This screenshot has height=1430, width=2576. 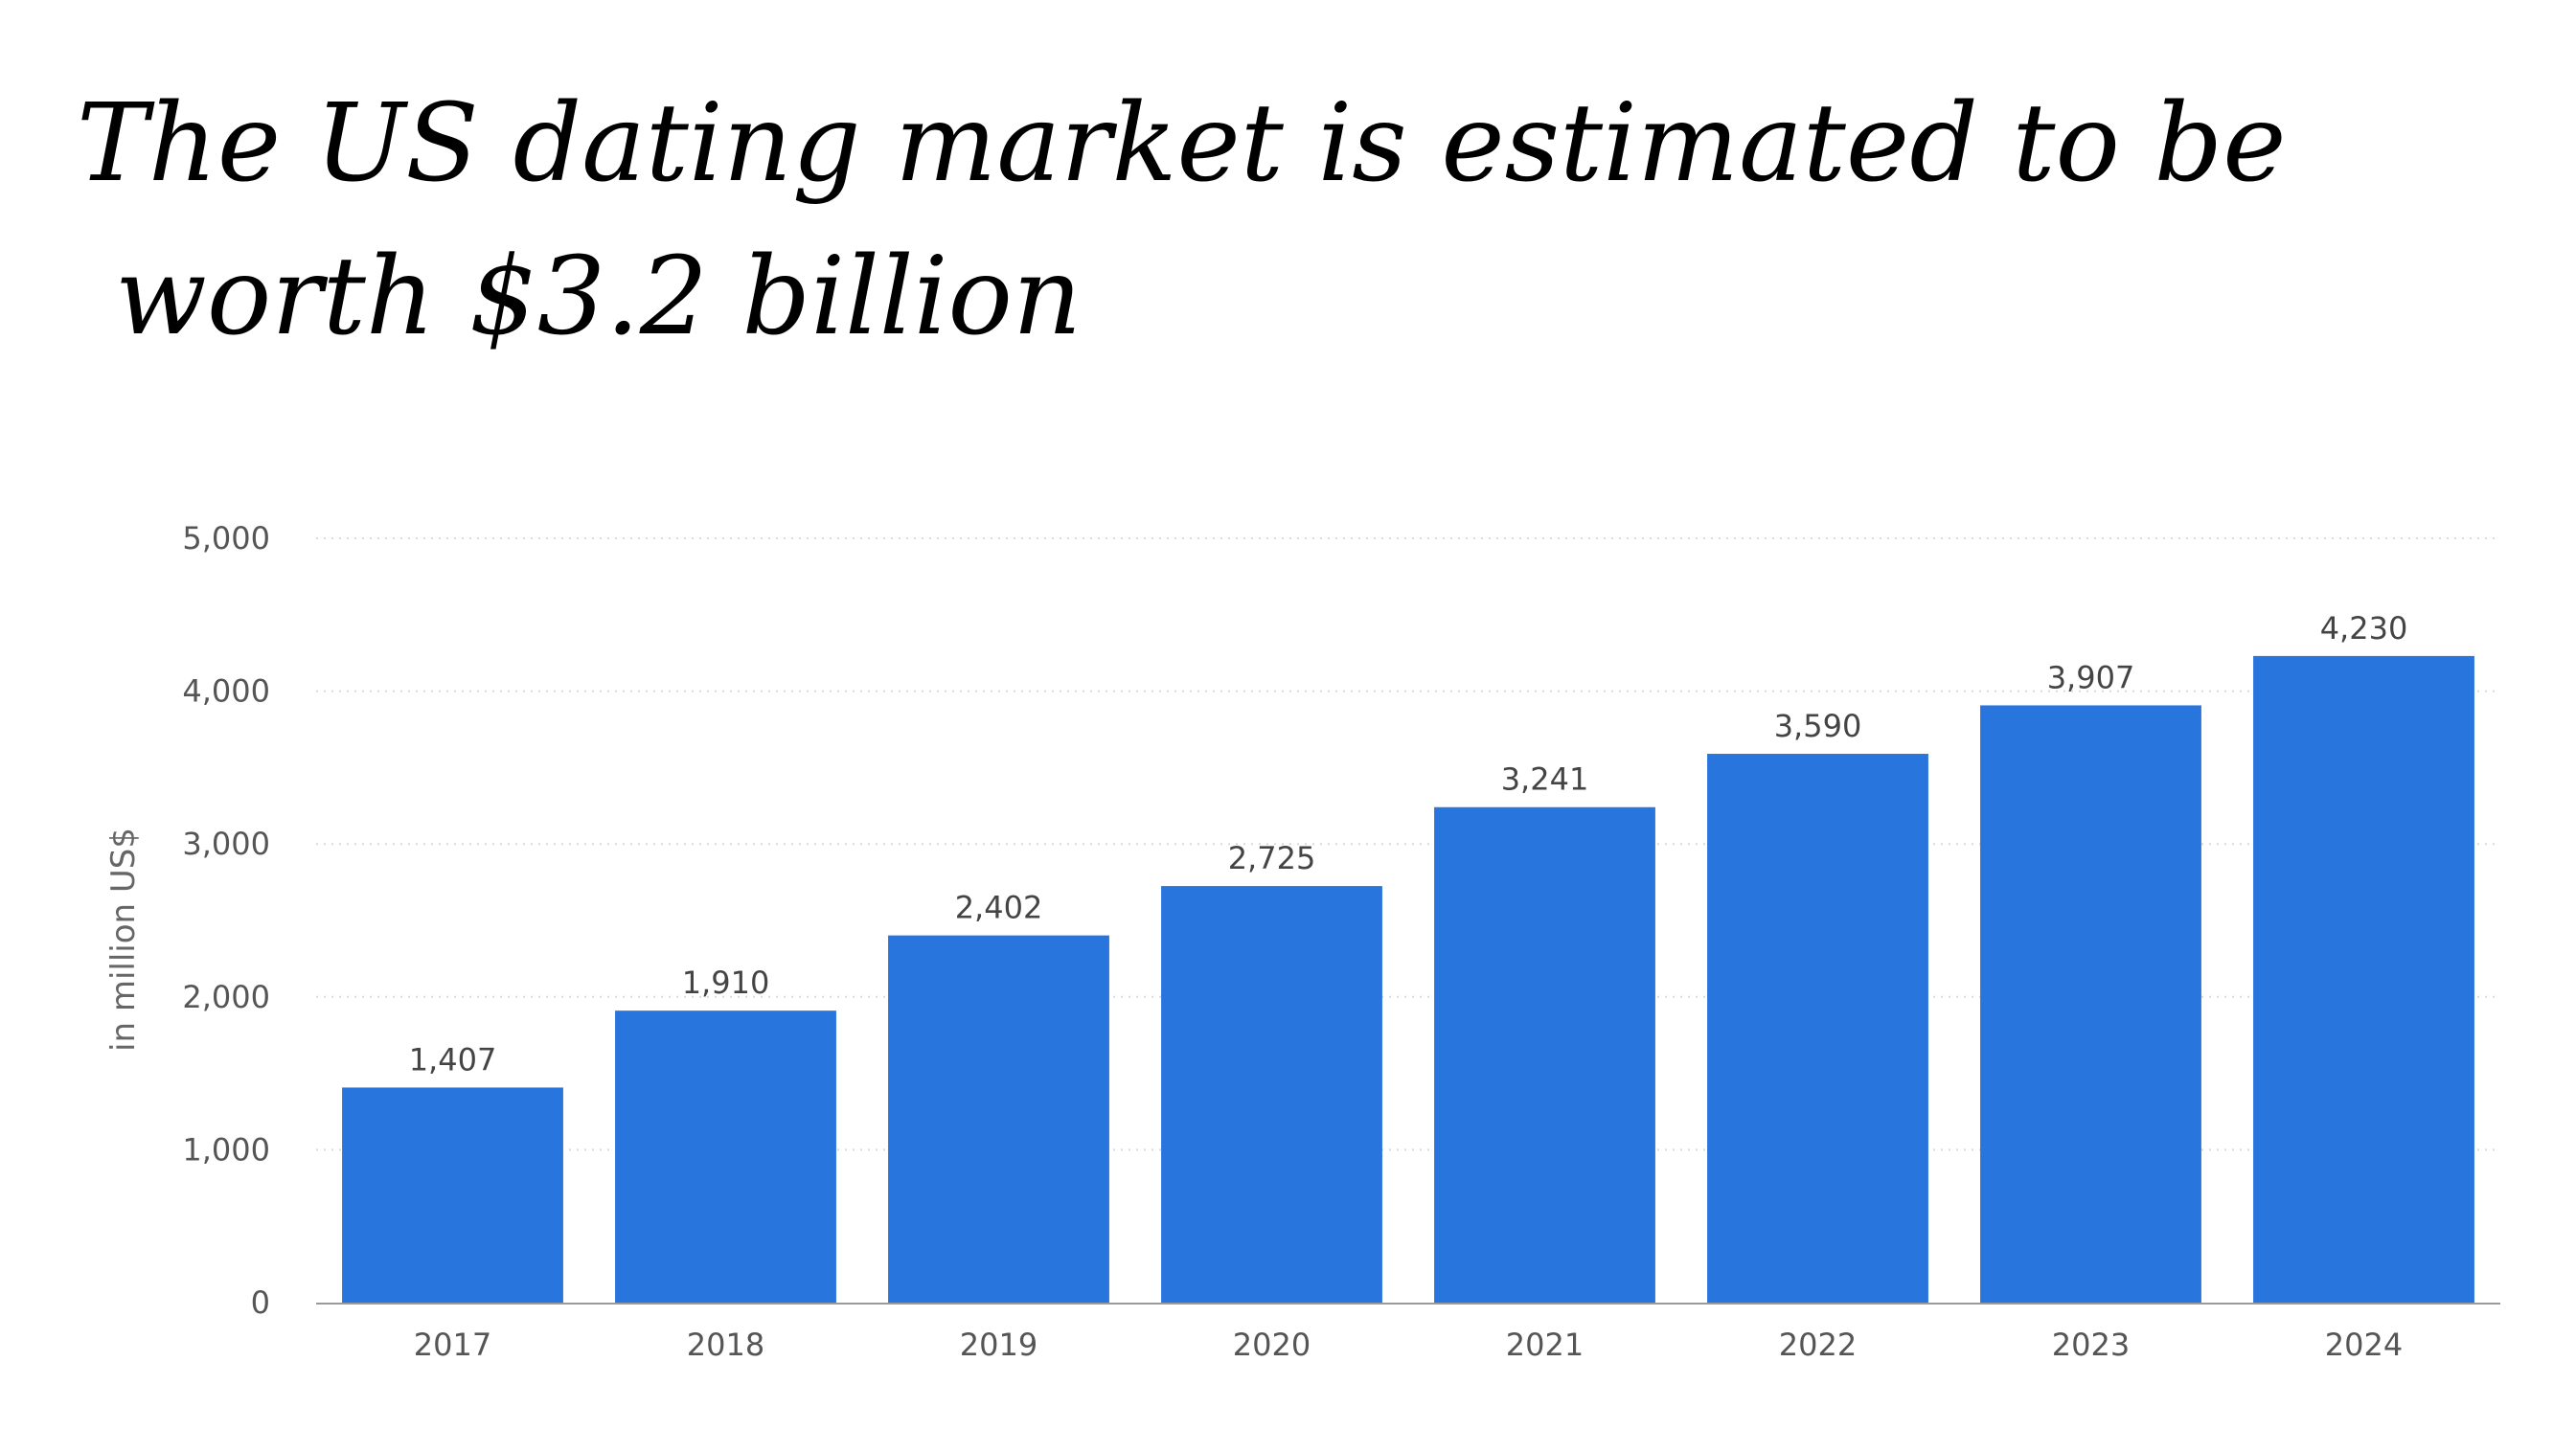 What do you see at coordinates (726, 983) in the screenshot?
I see `data-label: 1,910` at bounding box center [726, 983].